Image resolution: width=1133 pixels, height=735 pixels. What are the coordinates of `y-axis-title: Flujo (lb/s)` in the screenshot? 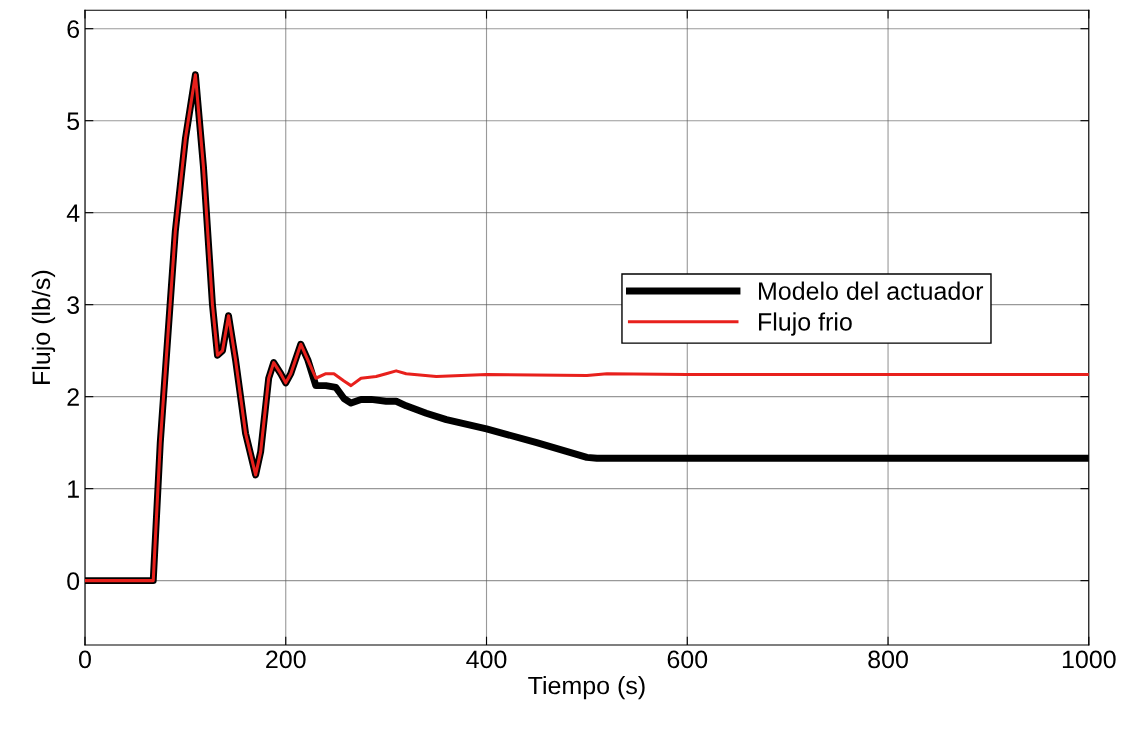 It's located at (43, 327).